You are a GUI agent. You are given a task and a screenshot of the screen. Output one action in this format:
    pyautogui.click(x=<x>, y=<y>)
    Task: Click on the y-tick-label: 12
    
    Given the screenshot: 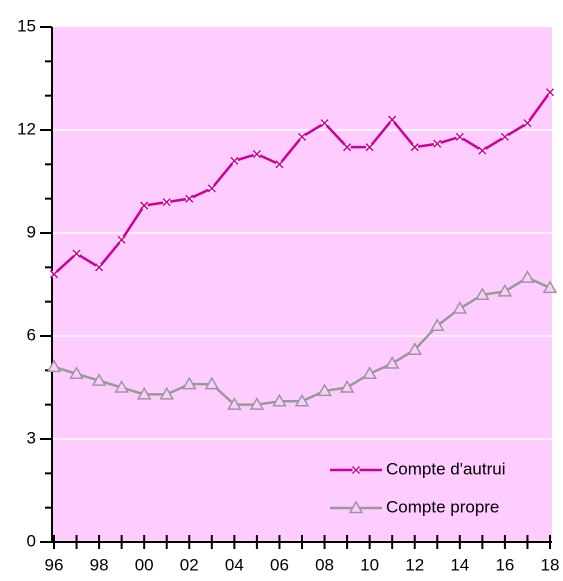 What is the action you would take?
    pyautogui.click(x=26, y=128)
    